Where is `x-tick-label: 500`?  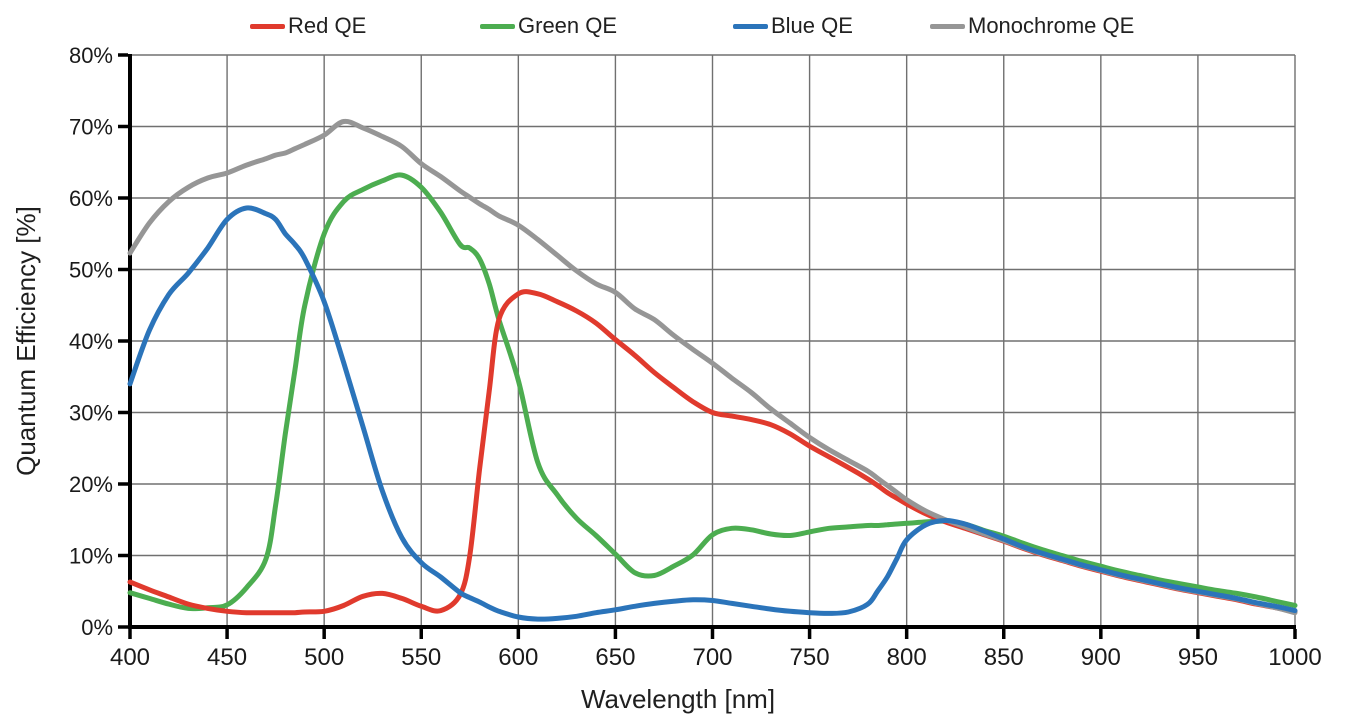 x-tick-label: 500 is located at coordinates (324, 657).